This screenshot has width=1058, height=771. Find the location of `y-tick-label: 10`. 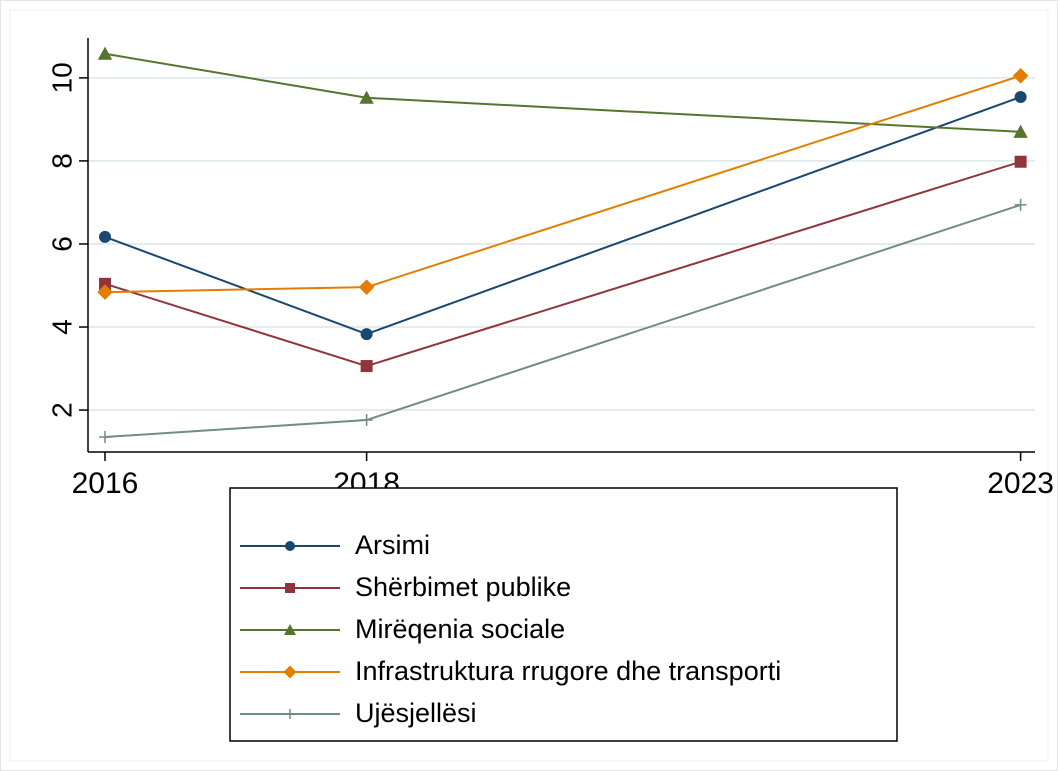

y-tick-label: 10 is located at coordinates (61, 77).